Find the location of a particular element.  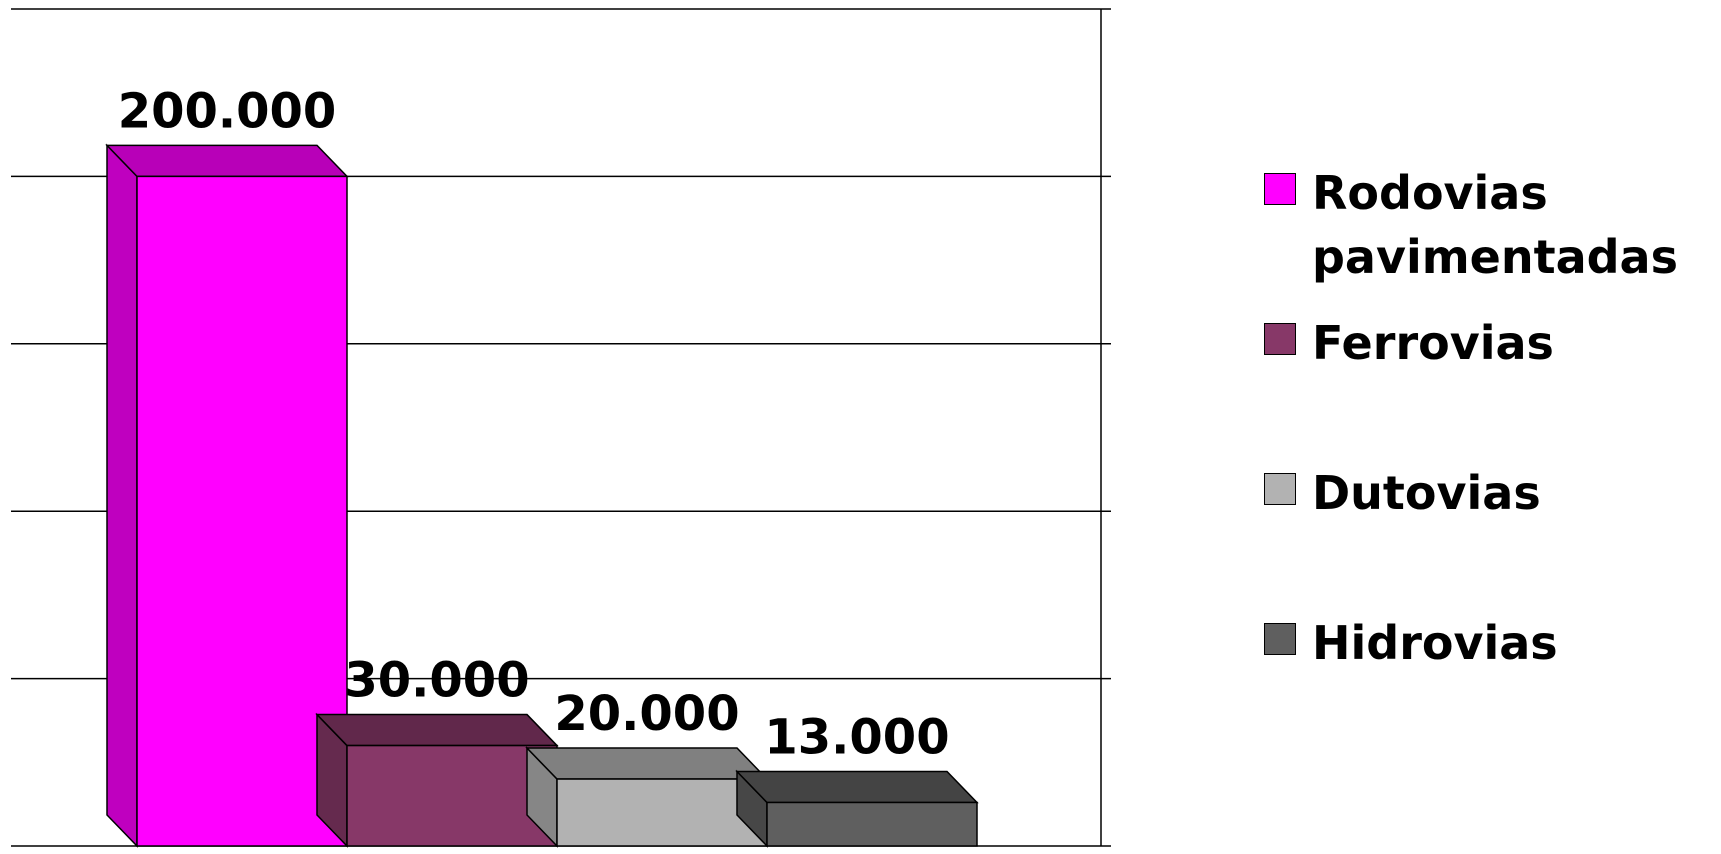

legend-item: Dutovias is located at coordinates (1488, 493).